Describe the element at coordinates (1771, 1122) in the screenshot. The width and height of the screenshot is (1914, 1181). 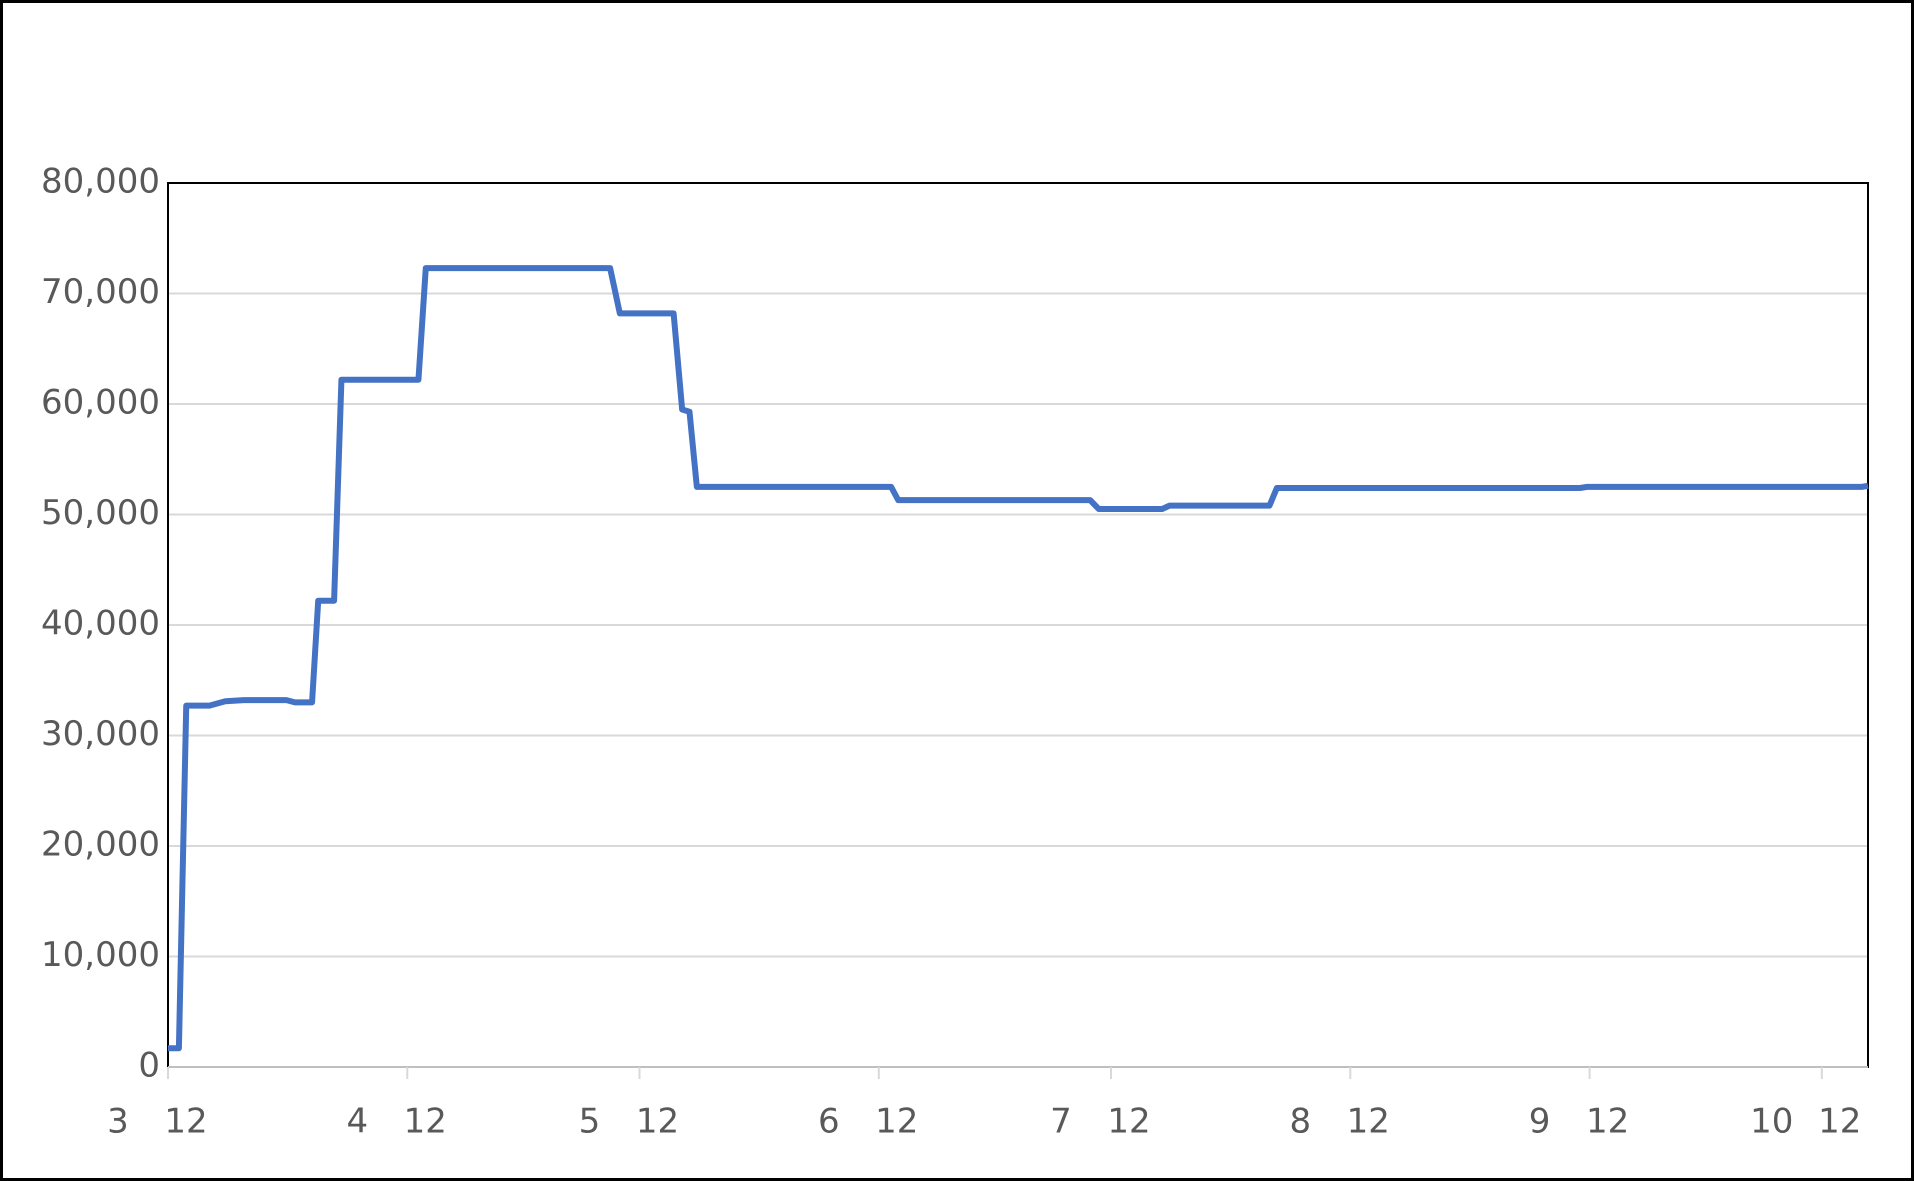
I see `x-group-label: 10` at that location.